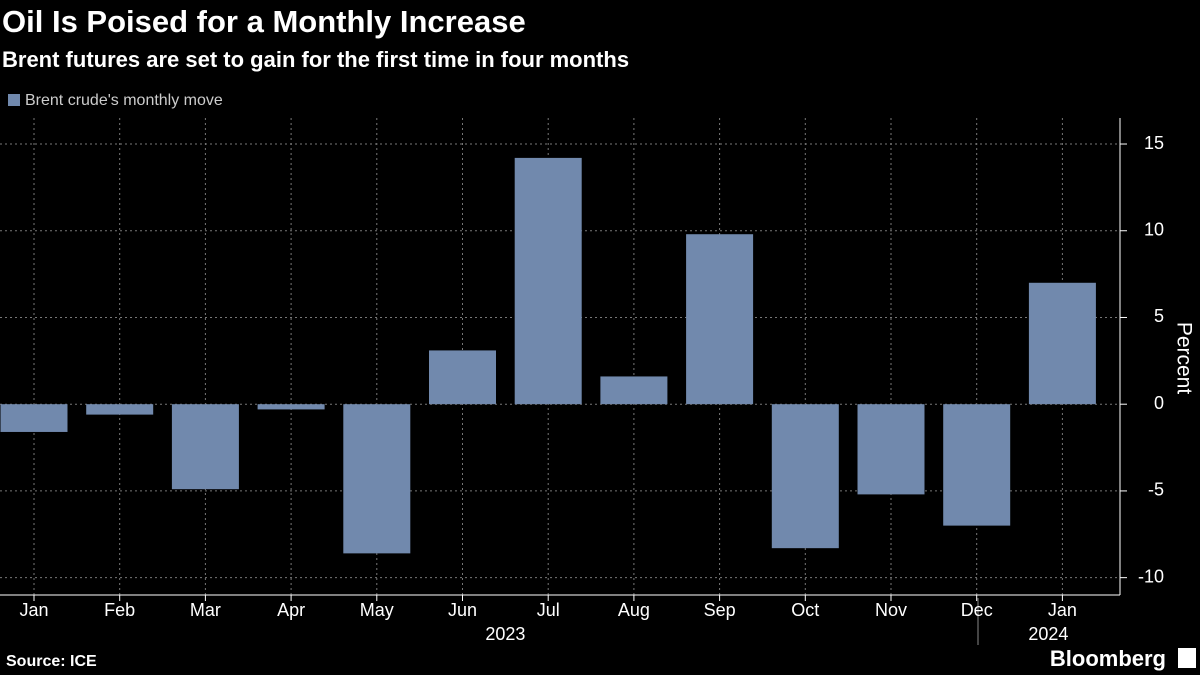 Image resolution: width=1200 pixels, height=675 pixels. What do you see at coordinates (1151, 576) in the screenshot?
I see `y-tick-label: -10` at bounding box center [1151, 576].